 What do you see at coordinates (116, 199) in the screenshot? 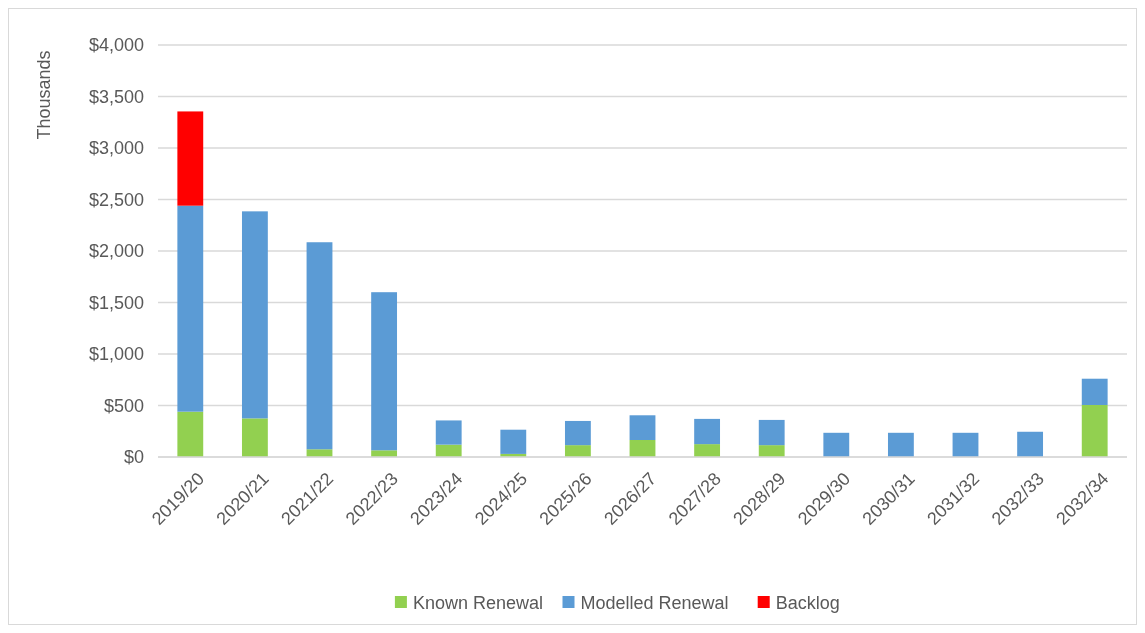
I see `y-tick-label: $2,500` at bounding box center [116, 199].